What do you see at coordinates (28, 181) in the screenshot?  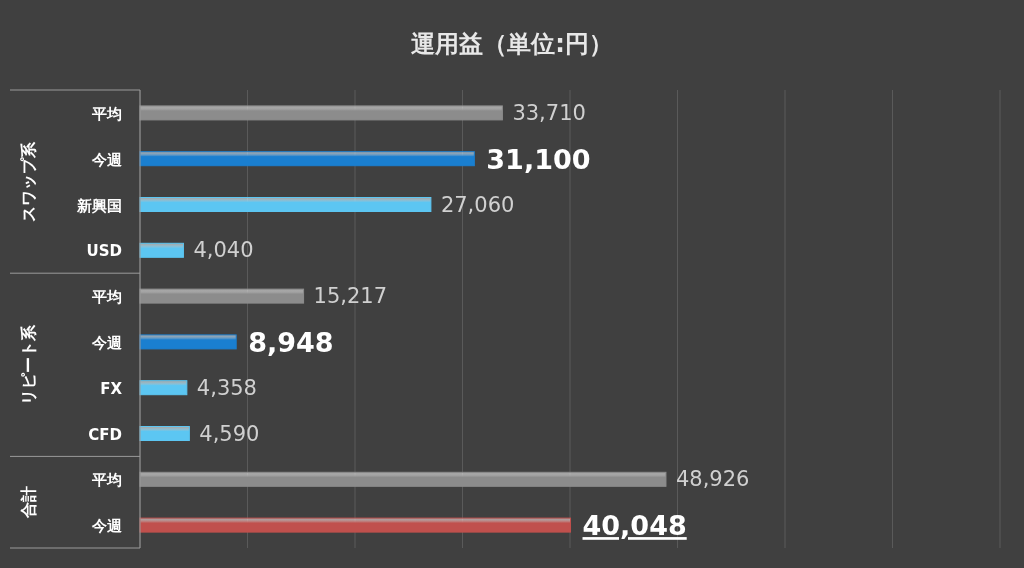 I see `text: スワップ系` at bounding box center [28, 181].